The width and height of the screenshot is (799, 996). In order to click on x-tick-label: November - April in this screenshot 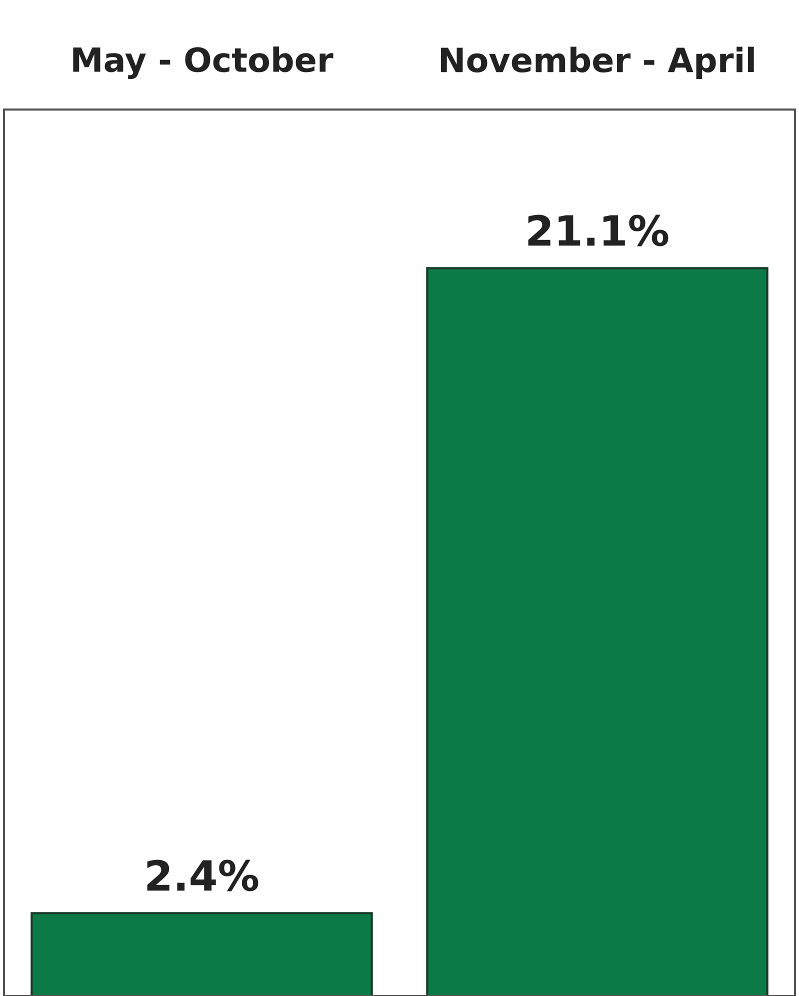, I will do `click(597, 63)`.